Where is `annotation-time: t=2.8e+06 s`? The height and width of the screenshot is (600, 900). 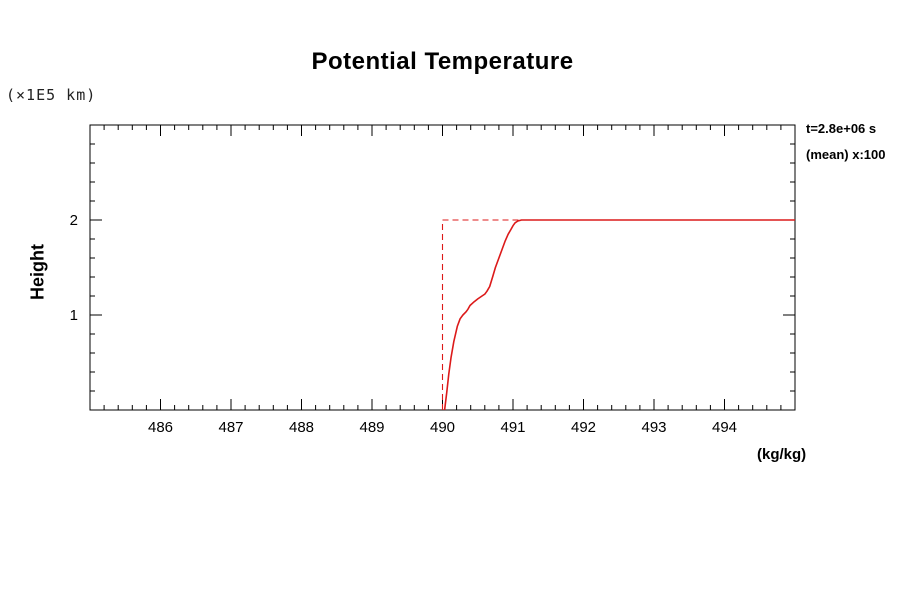
annotation-time: t=2.8e+06 s is located at coordinates (841, 128).